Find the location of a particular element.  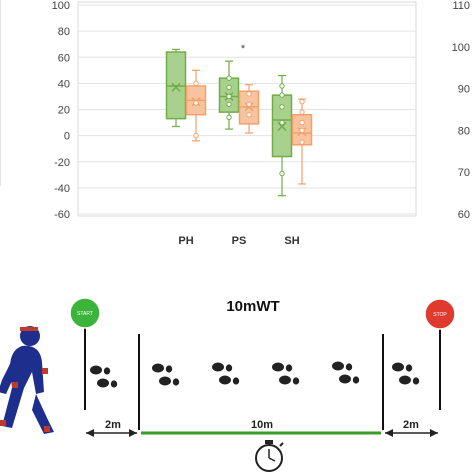

y-right-tick-label: 70 is located at coordinates (464, 173).